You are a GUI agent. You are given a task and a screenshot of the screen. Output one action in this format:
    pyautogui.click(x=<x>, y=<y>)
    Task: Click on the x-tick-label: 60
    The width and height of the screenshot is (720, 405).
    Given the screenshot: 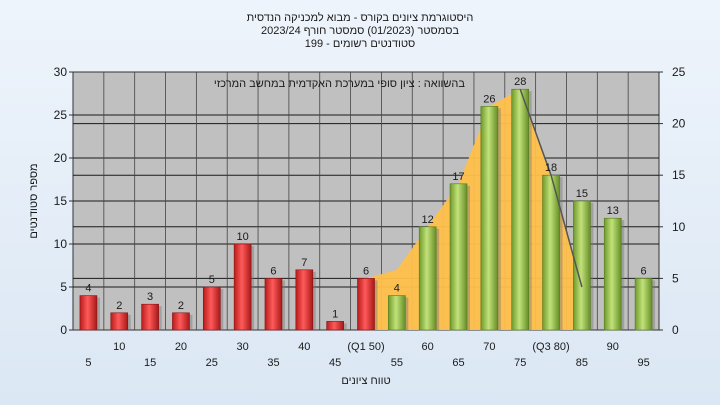 What is the action you would take?
    pyautogui.click(x=428, y=347)
    